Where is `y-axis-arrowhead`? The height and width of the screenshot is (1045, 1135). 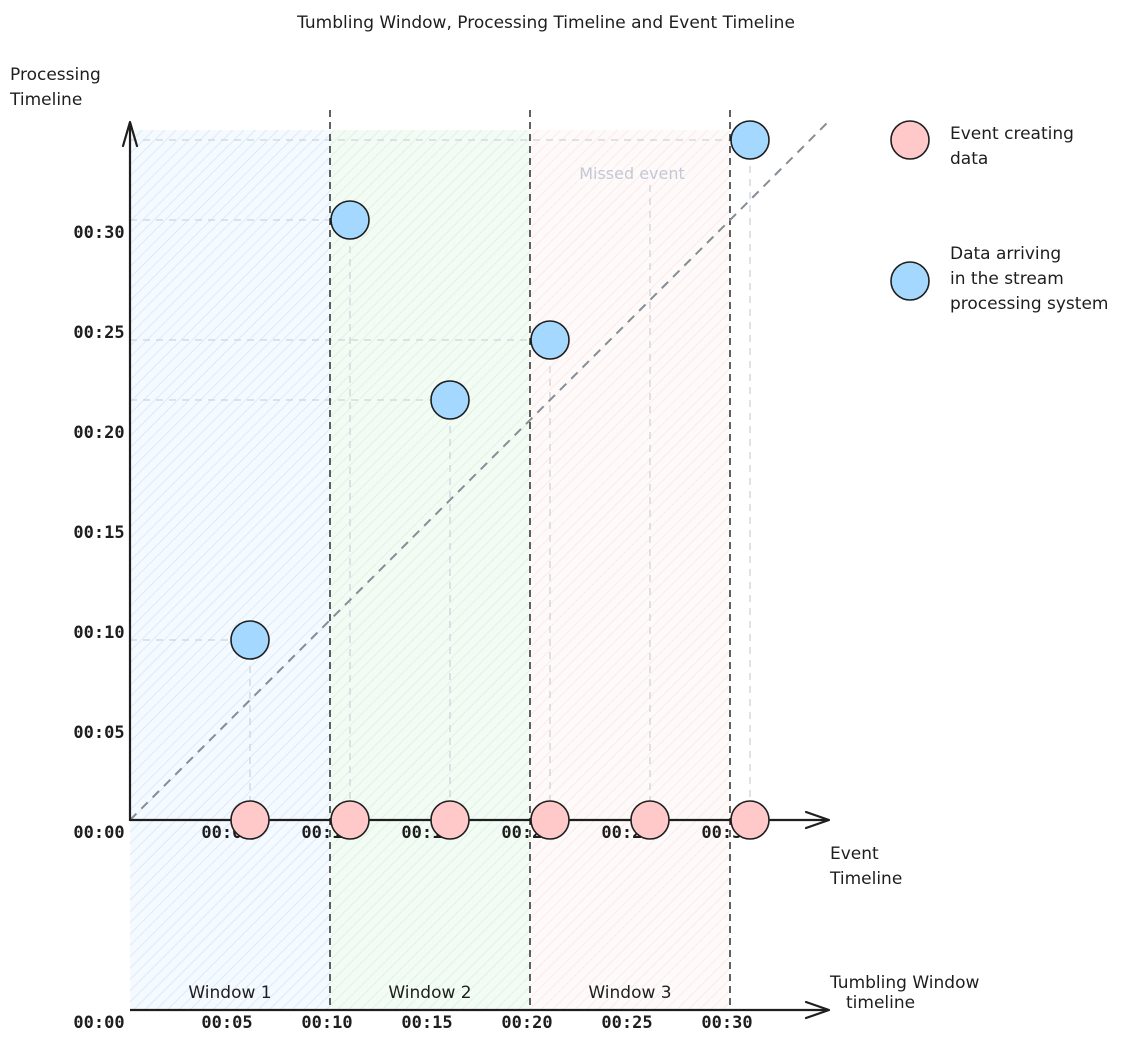 y-axis-arrowhead is located at coordinates (130, 134).